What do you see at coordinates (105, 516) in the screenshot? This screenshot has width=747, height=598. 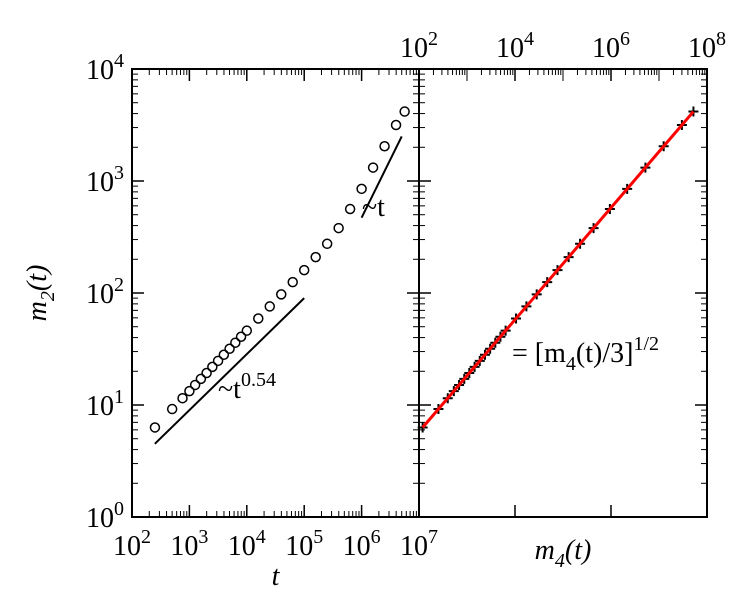 I see `y-tick-label: 10⁰` at bounding box center [105, 516].